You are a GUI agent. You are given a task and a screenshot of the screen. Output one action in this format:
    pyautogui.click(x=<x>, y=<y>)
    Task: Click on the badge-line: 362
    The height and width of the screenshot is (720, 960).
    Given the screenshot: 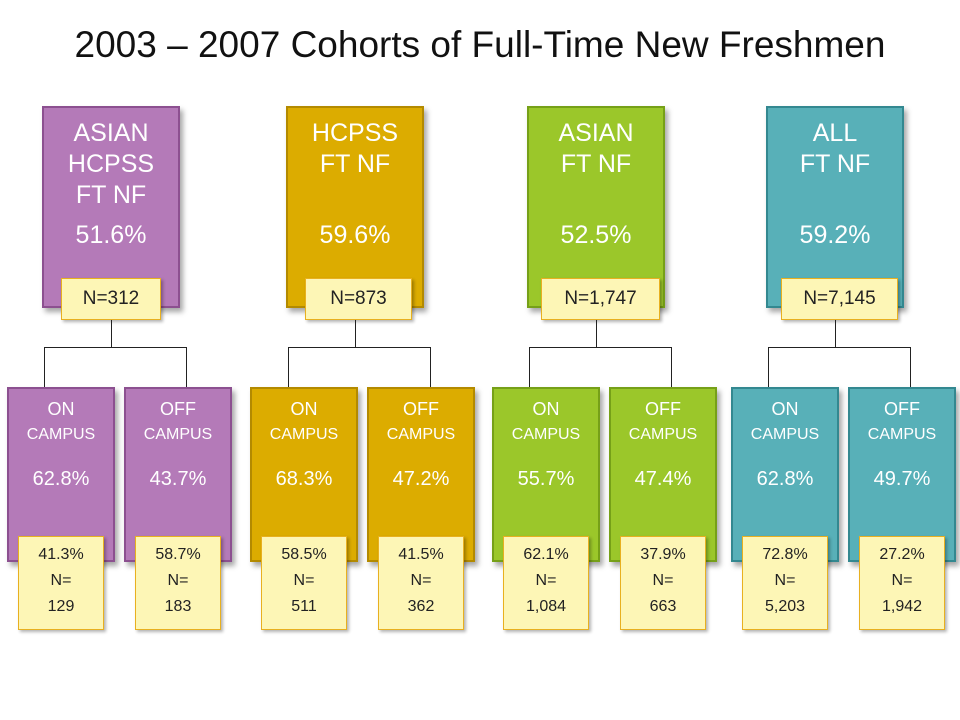 What is the action you would take?
    pyautogui.click(x=421, y=606)
    